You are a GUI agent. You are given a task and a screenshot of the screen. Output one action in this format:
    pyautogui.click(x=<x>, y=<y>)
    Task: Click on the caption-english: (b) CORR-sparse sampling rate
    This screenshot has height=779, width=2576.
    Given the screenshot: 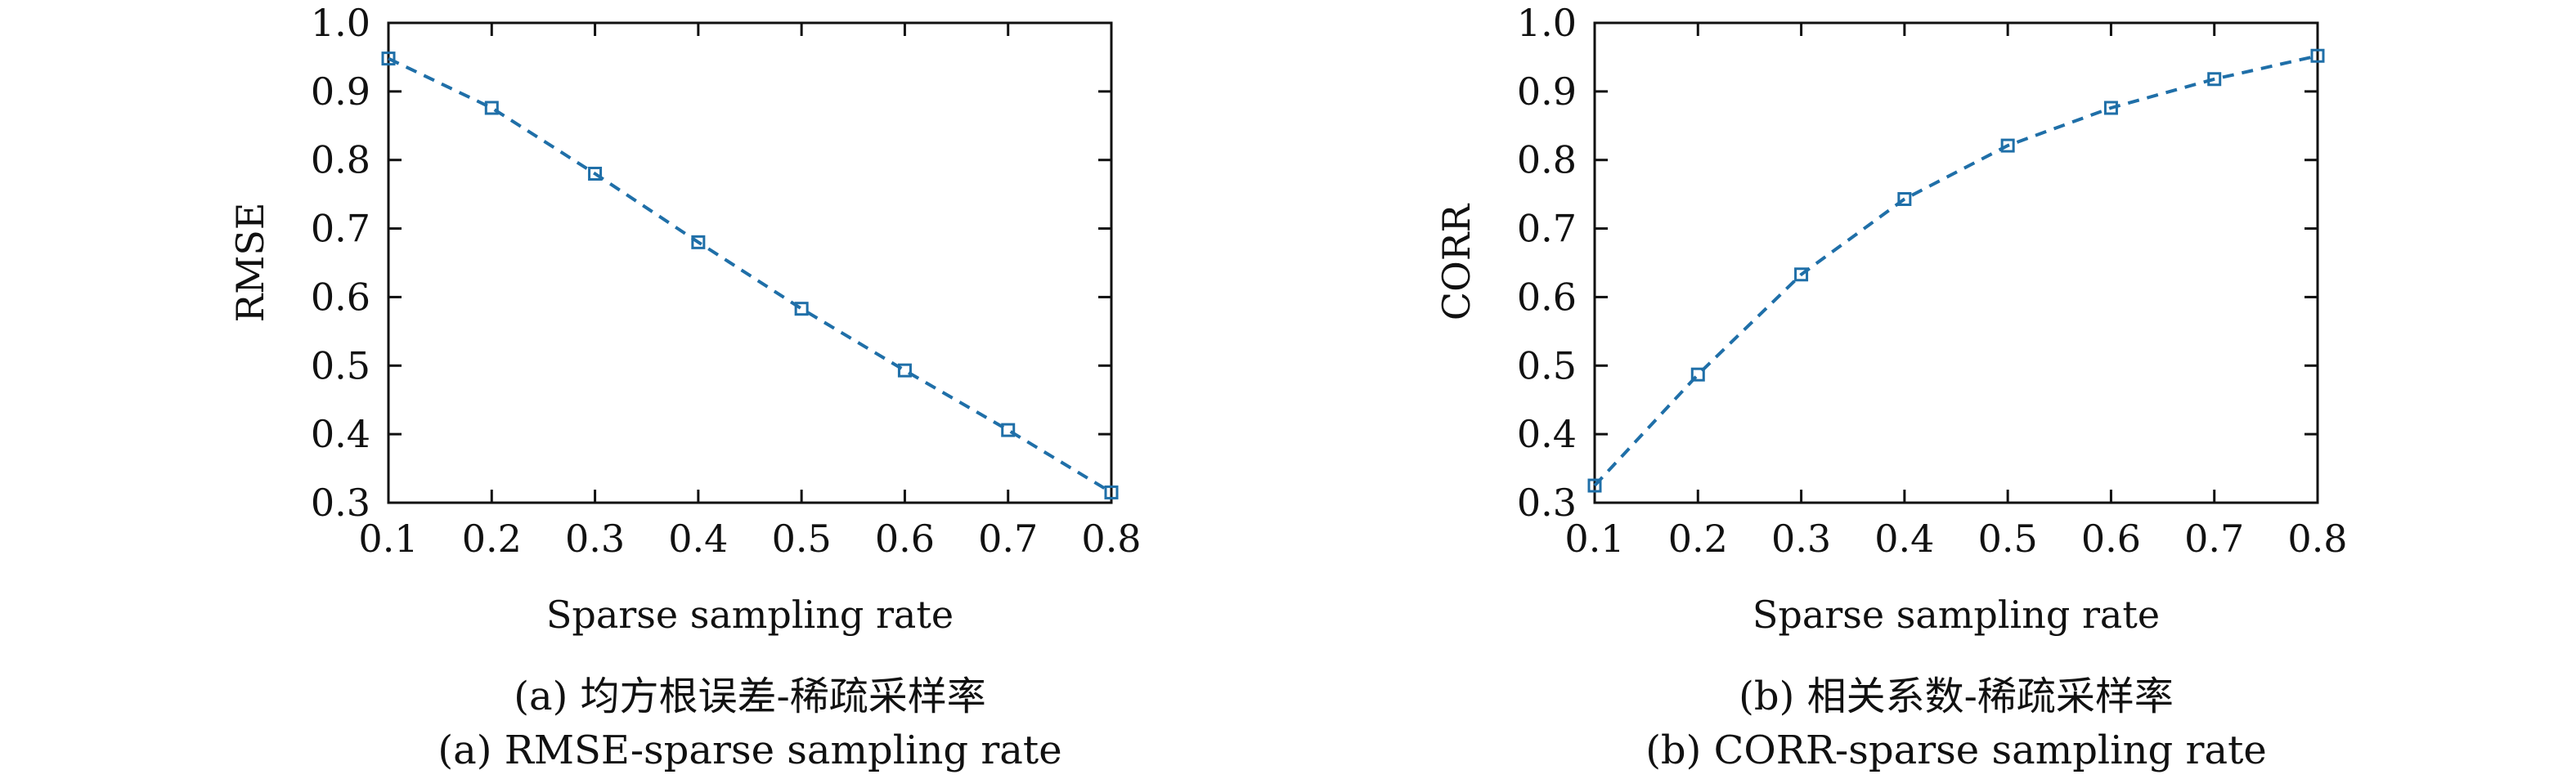 What is the action you would take?
    pyautogui.click(x=1956, y=751)
    